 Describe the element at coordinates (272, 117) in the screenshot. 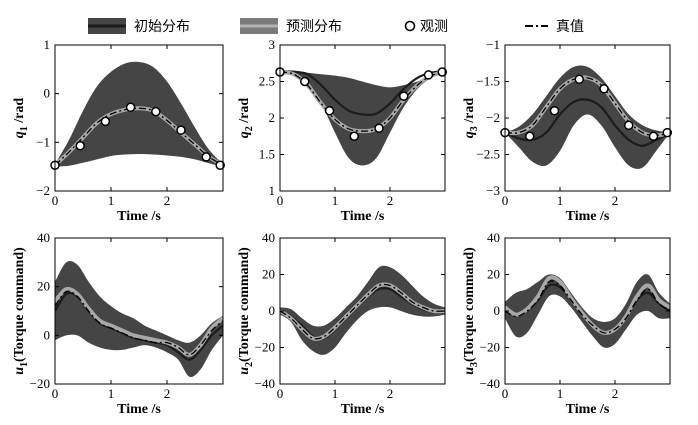

I see `y-tick-label: 2` at that location.